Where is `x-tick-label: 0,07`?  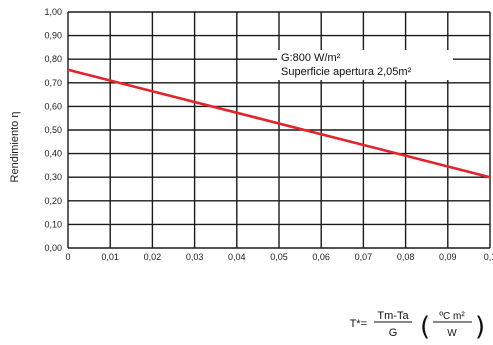
x-tick-label: 0,07 is located at coordinates (364, 257).